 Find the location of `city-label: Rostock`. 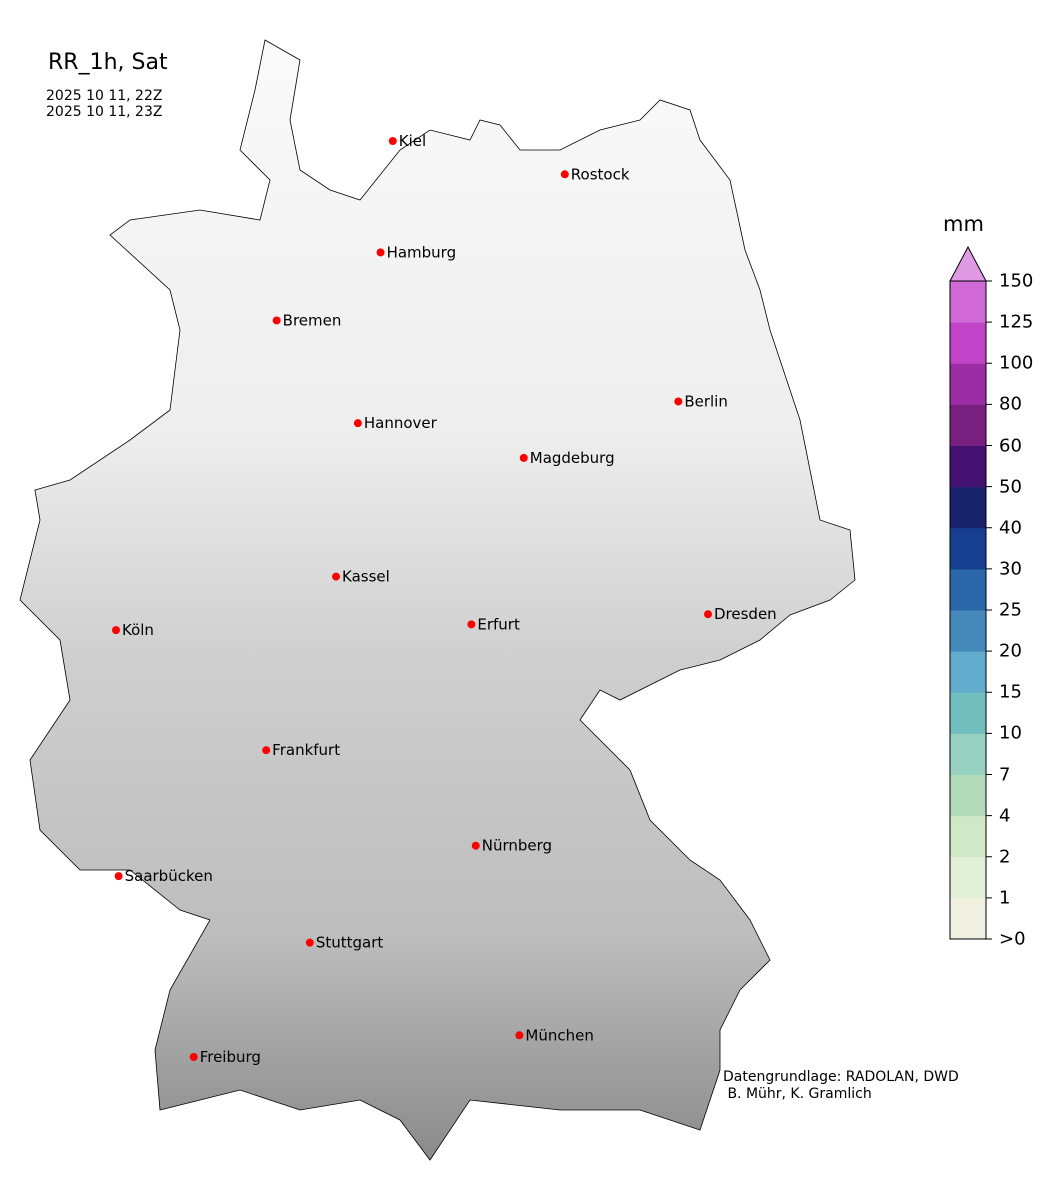

city-label: Rostock is located at coordinates (600, 174).